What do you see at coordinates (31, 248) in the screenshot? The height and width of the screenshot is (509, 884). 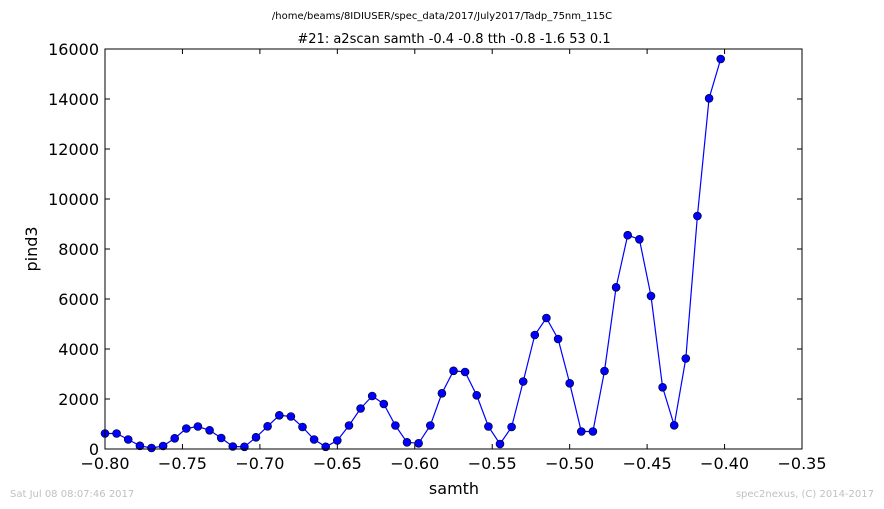 I see `y-axis-label: pind3` at bounding box center [31, 248].